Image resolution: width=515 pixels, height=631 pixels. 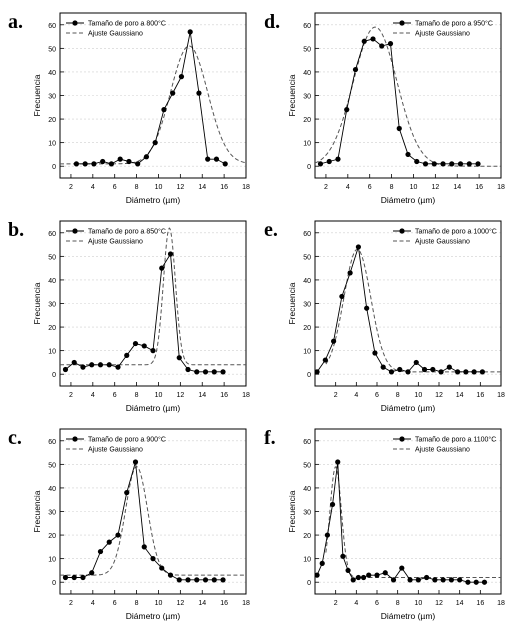 What do you see at coordinates (307, 305) in the screenshot?
I see `y-tick-label: 30` at bounding box center [307, 305].